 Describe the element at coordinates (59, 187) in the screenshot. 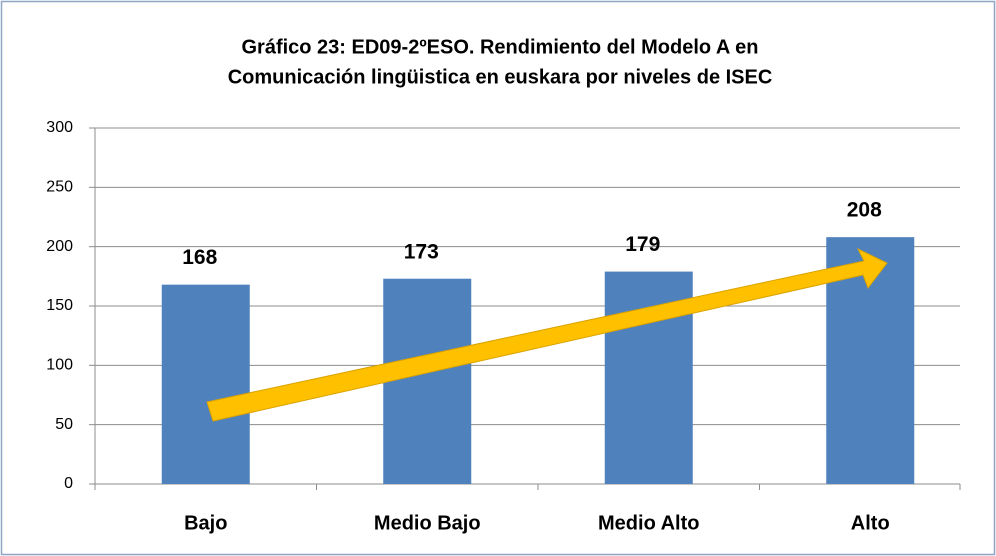

I see `y-tick-label: 250` at that location.